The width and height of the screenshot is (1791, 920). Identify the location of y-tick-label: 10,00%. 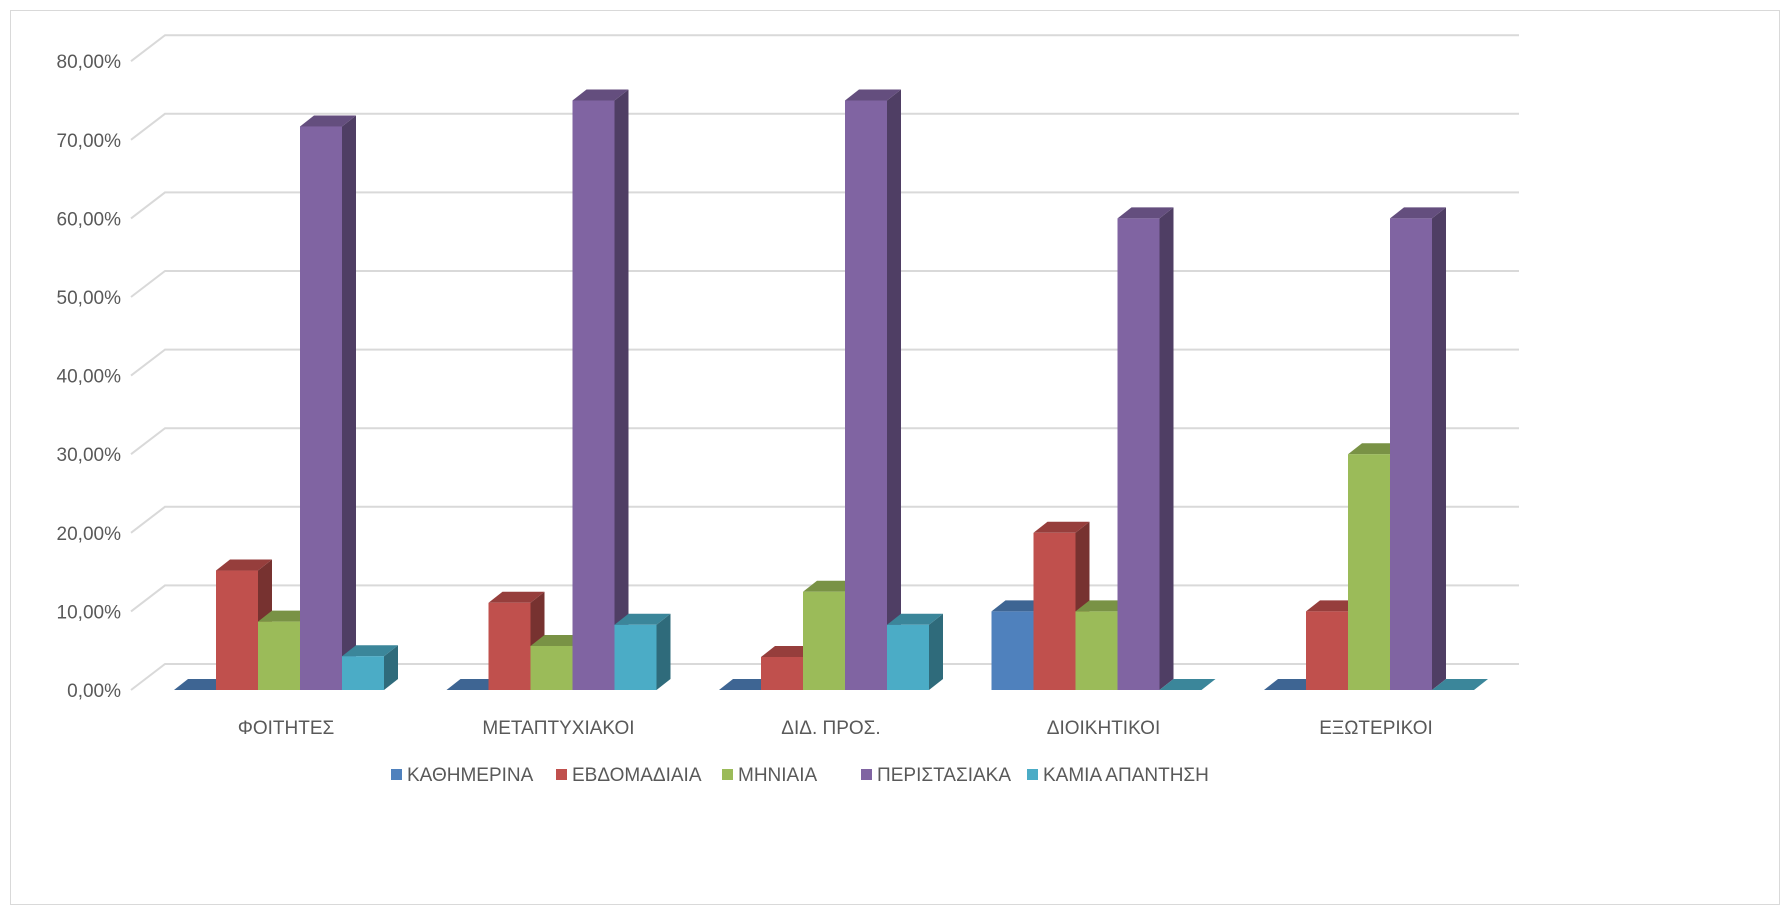
(89, 612).